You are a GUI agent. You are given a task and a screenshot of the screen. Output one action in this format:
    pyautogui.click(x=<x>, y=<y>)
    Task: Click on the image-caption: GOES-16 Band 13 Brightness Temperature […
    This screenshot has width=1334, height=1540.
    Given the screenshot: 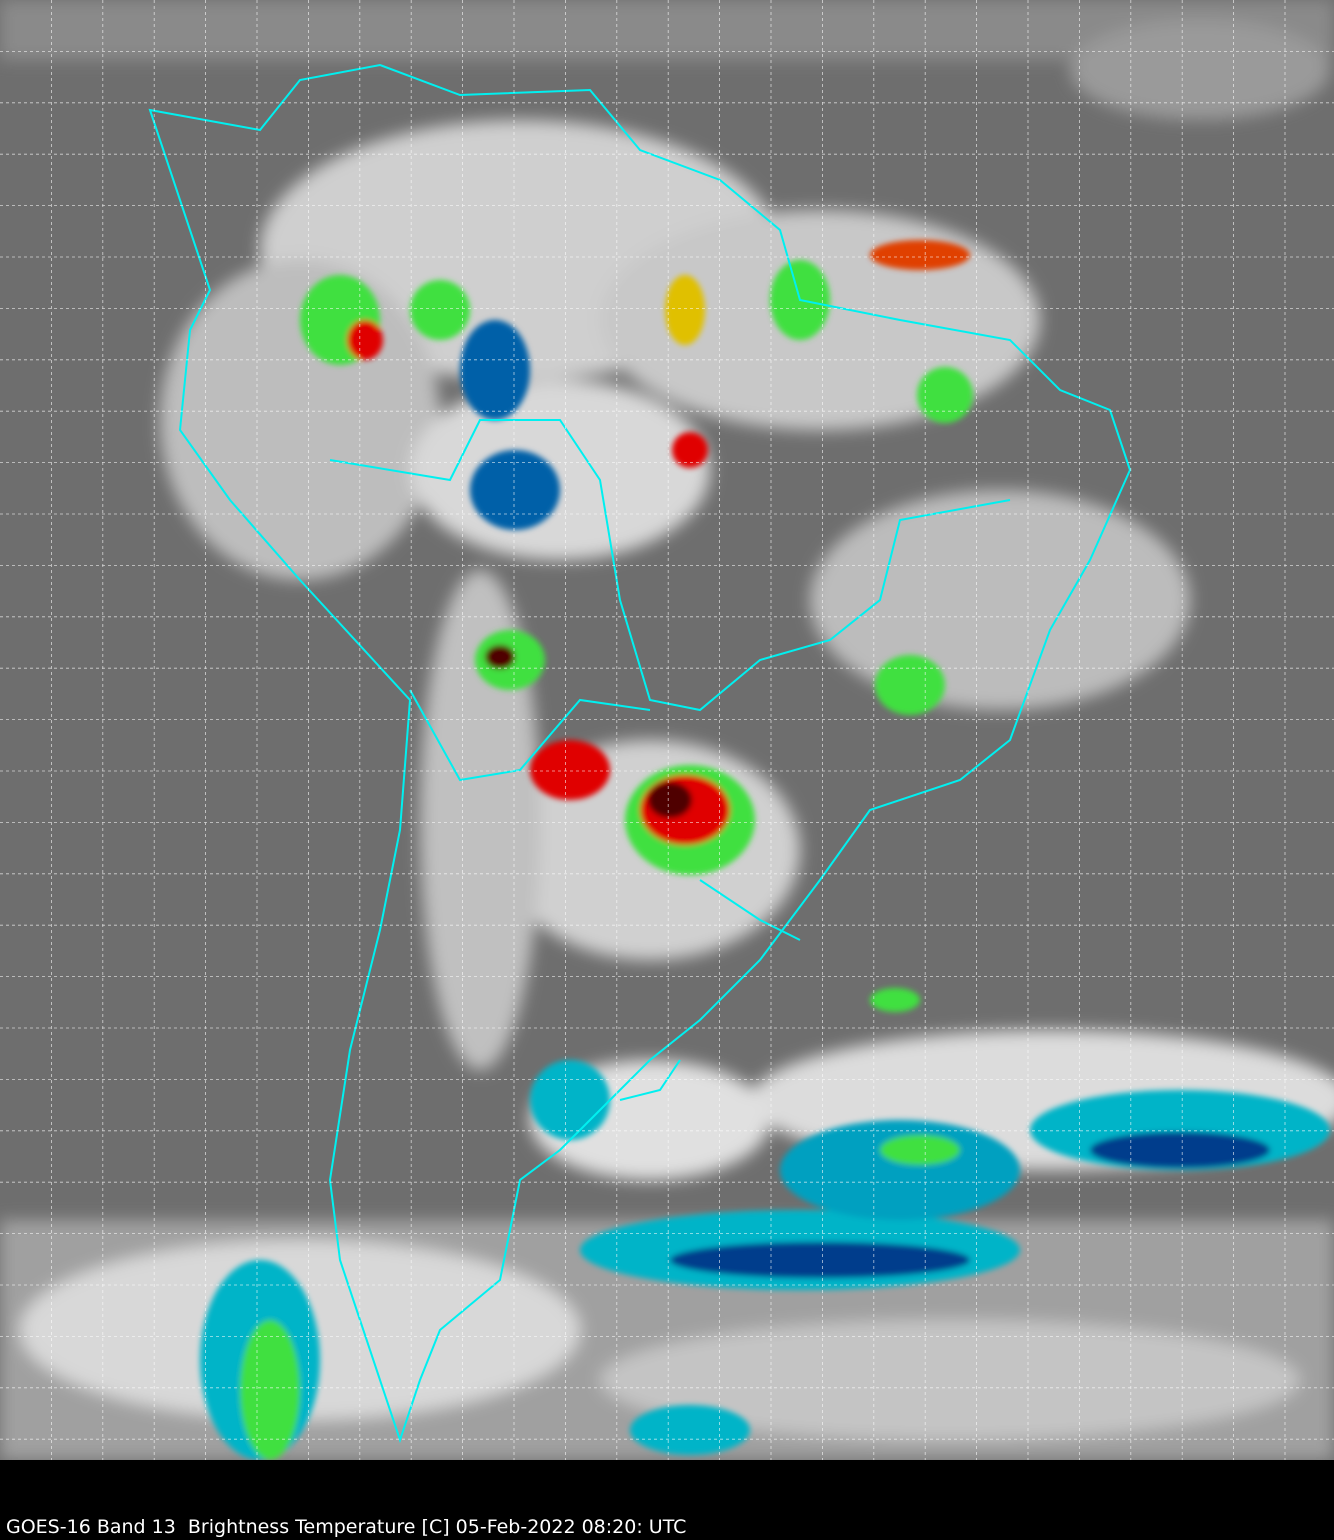 What is the action you would take?
    pyautogui.click(x=346, y=1527)
    